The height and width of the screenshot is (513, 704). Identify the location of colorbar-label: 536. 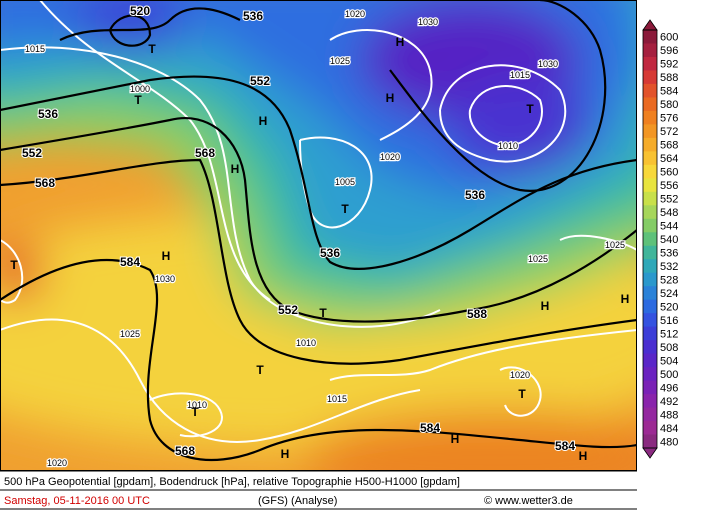
(669, 253).